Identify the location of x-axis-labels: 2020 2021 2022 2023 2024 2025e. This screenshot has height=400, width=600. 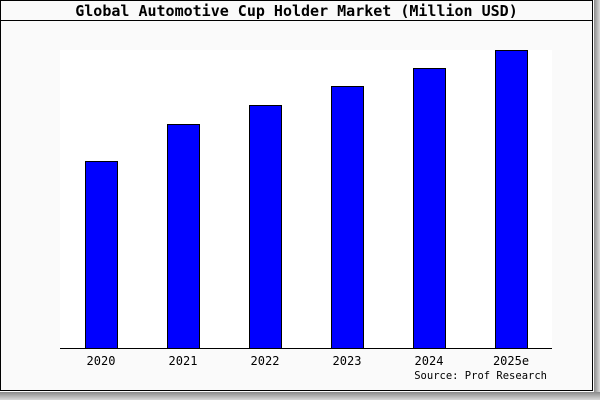
(306, 361).